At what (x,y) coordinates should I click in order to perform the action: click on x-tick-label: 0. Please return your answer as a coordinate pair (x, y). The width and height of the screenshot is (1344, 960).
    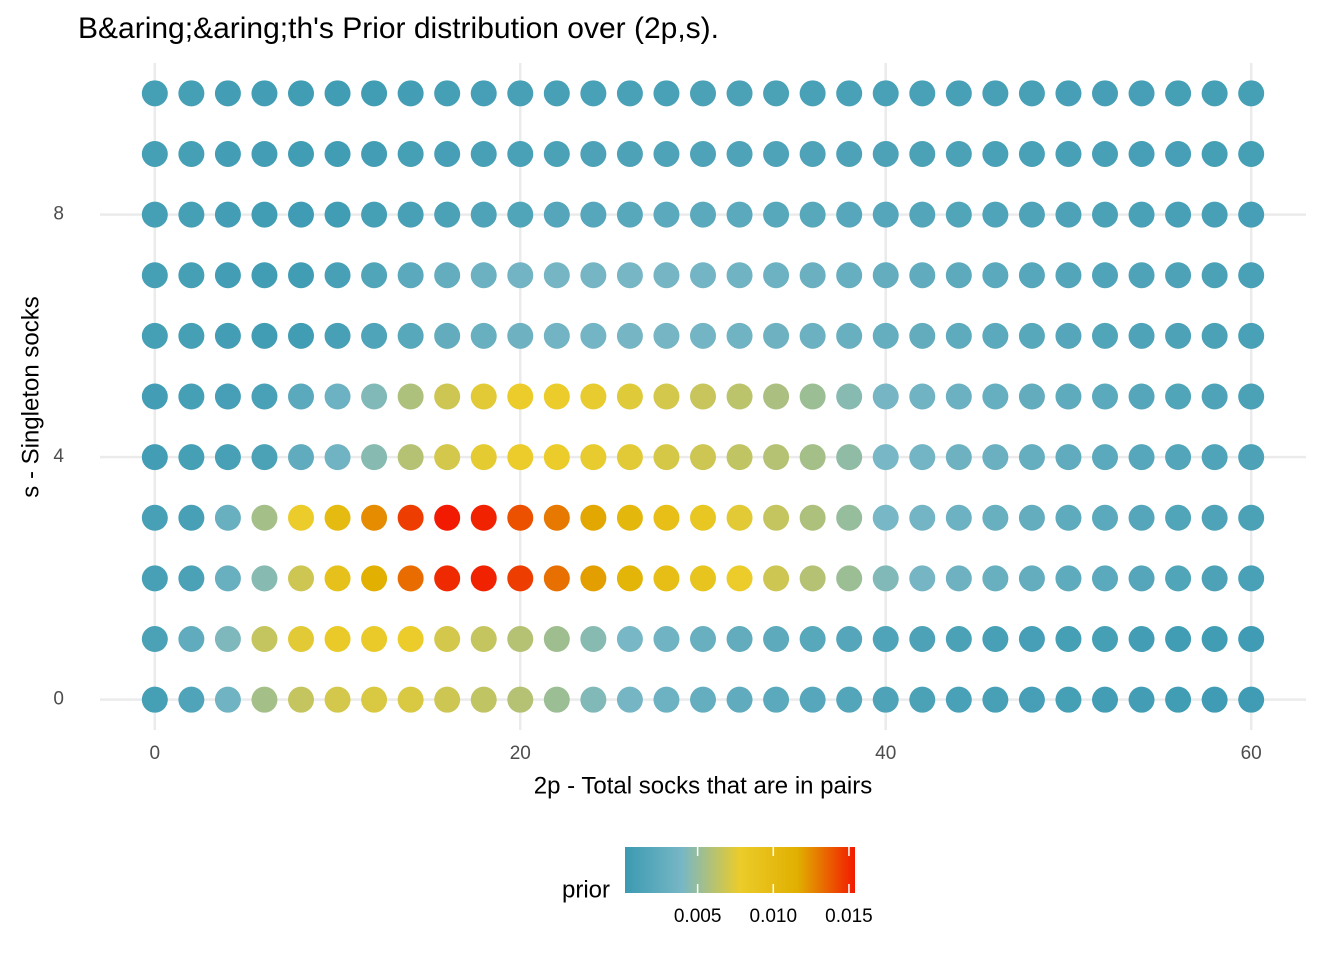
    Looking at the image, I should click on (155, 753).